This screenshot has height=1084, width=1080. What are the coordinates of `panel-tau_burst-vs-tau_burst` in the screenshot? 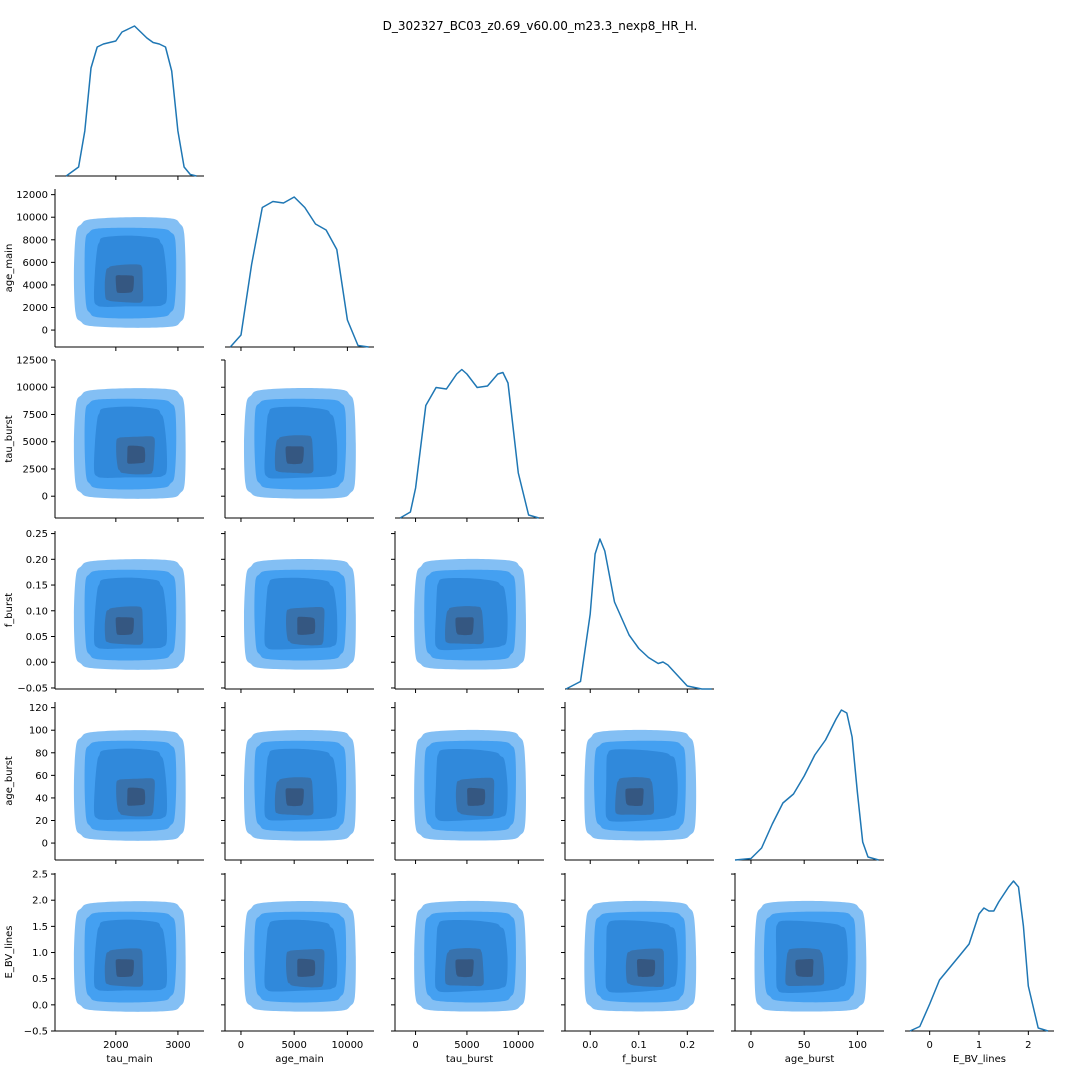 It's located at (469, 519).